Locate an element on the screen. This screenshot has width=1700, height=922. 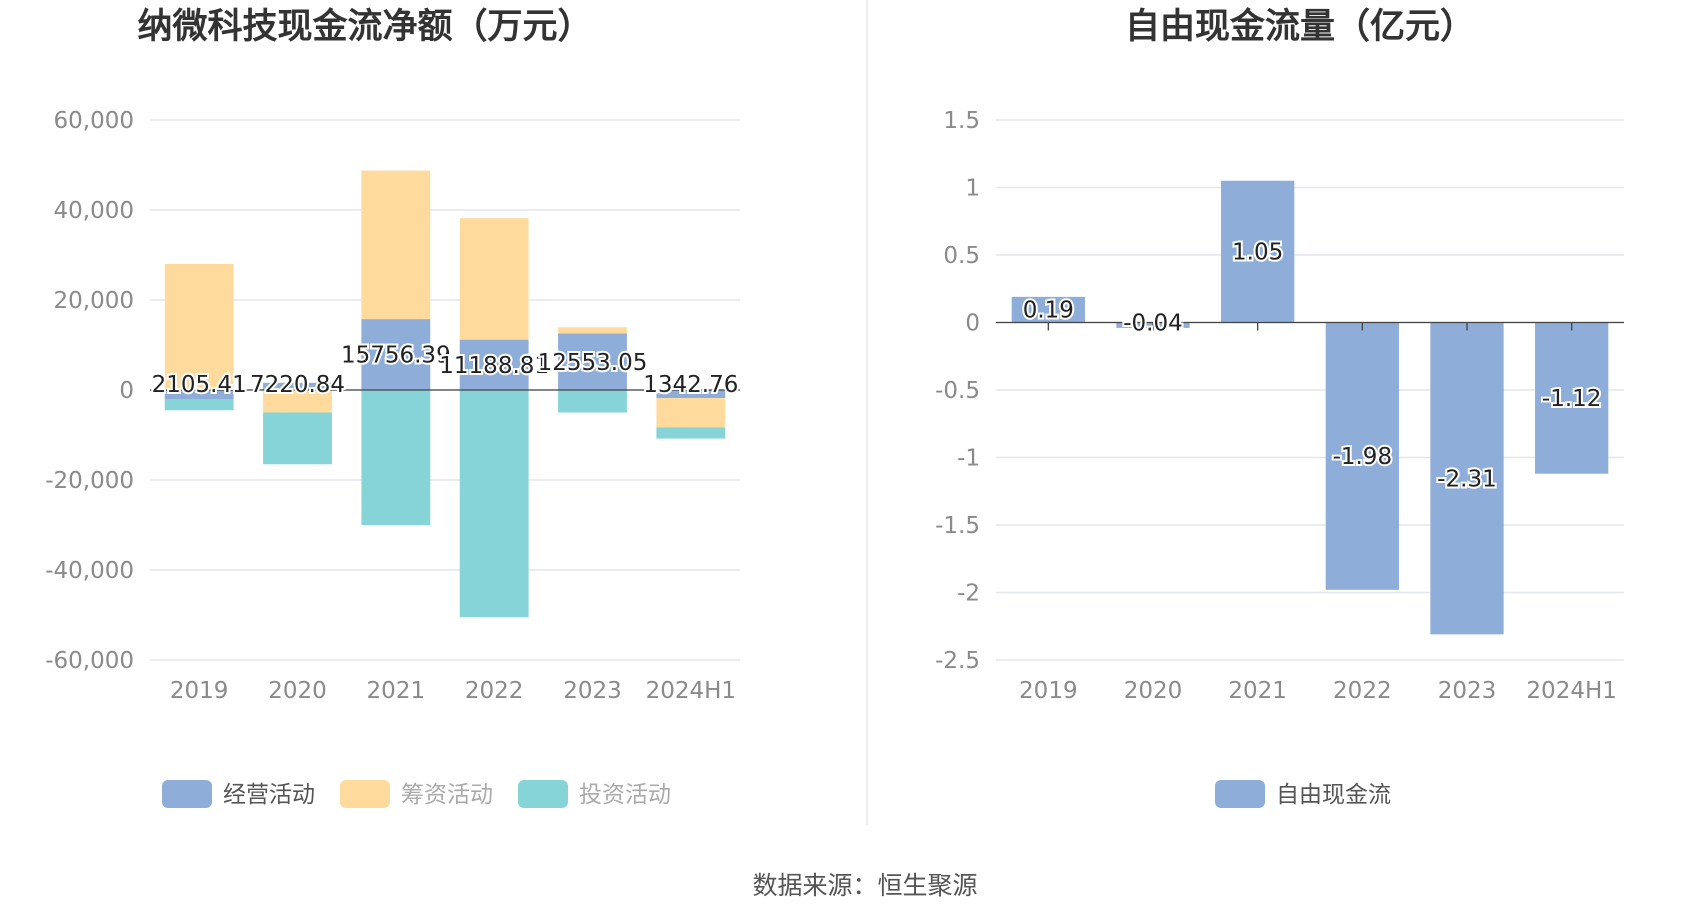
right-y-tick-label: -1.5 is located at coordinates (957, 526).